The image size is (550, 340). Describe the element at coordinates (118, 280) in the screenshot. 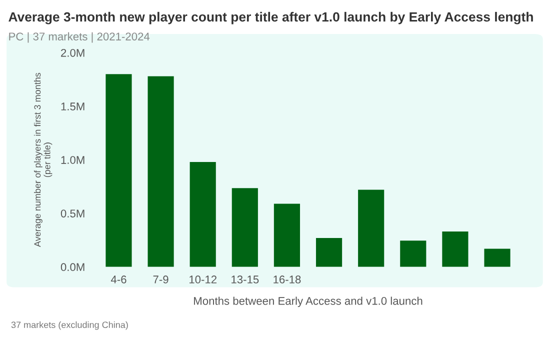

I see `x-tick-label: 4-6` at that location.